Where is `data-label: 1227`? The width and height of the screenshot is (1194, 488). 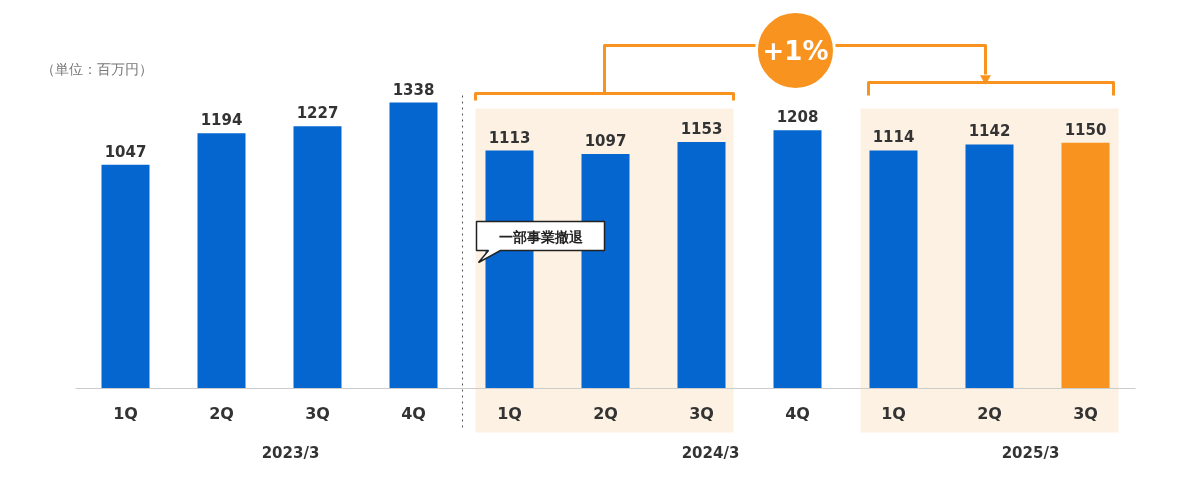
data-label: 1227 is located at coordinates (317, 113).